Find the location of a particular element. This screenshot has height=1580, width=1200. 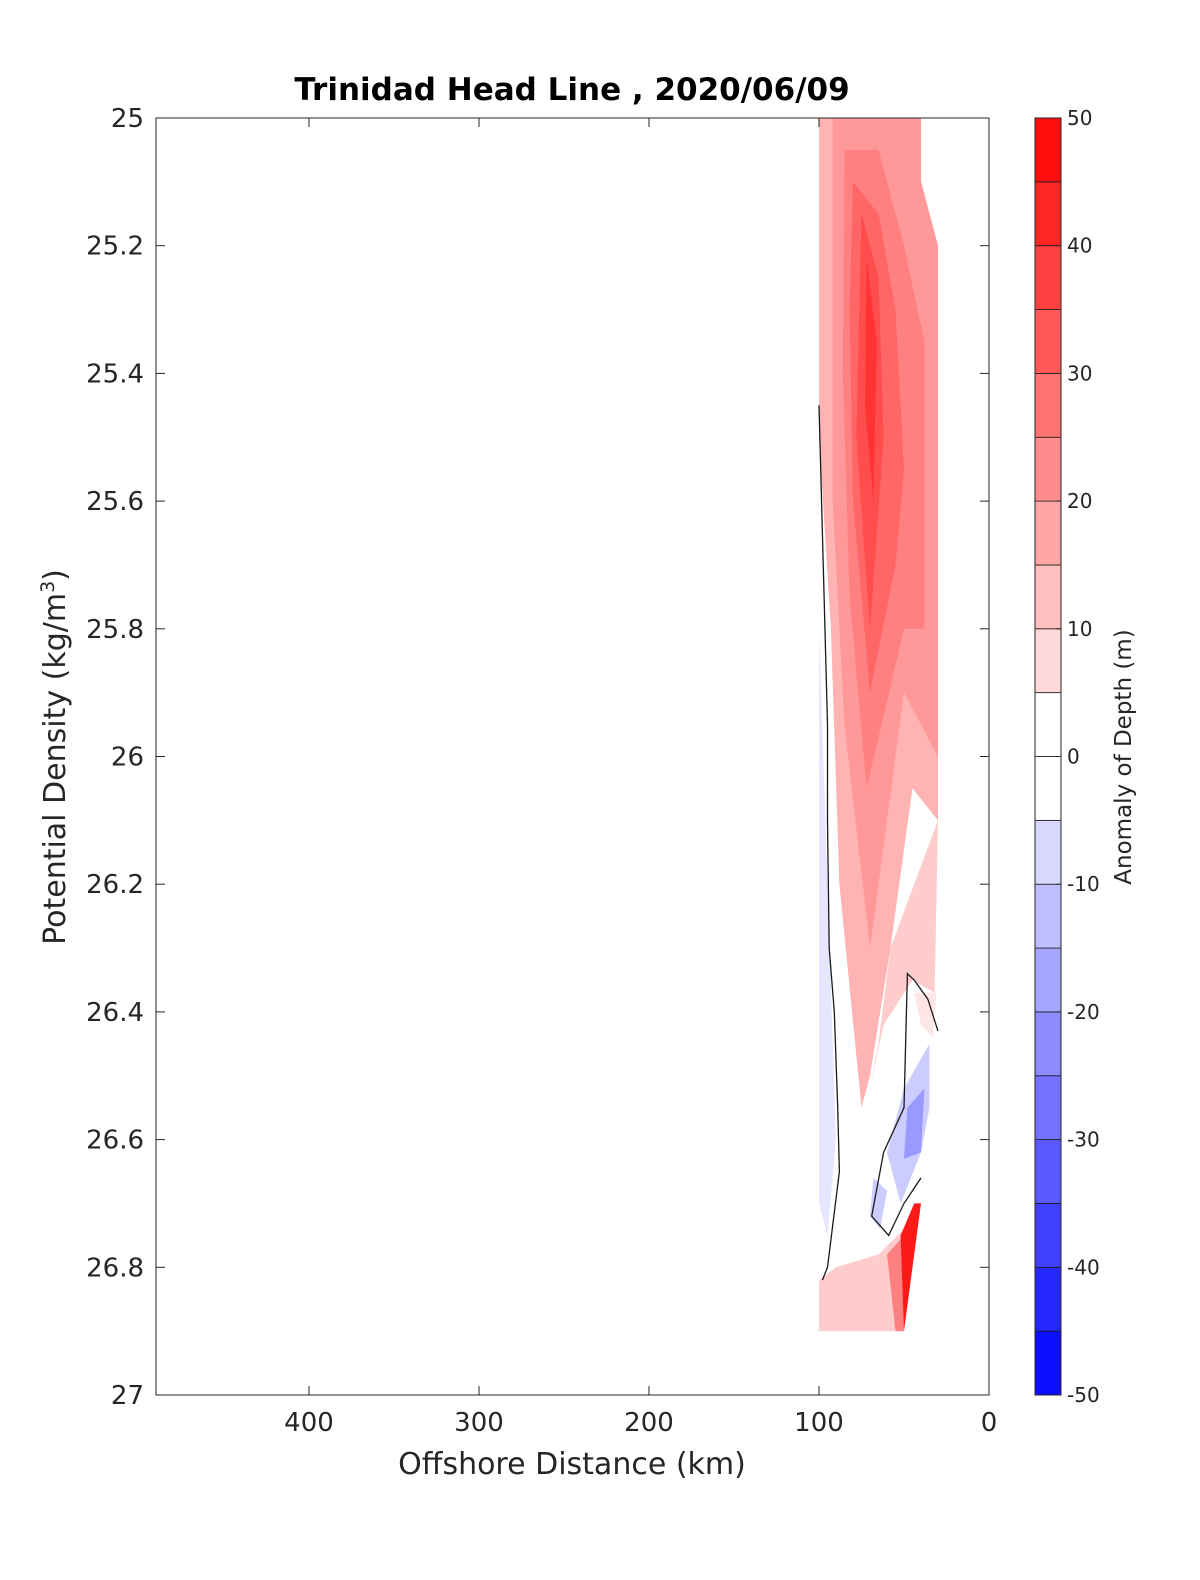

colorbar: 50 40 30 20 10 0 -10 -20 -30 -40 -50 is located at coordinates (1067, 756).